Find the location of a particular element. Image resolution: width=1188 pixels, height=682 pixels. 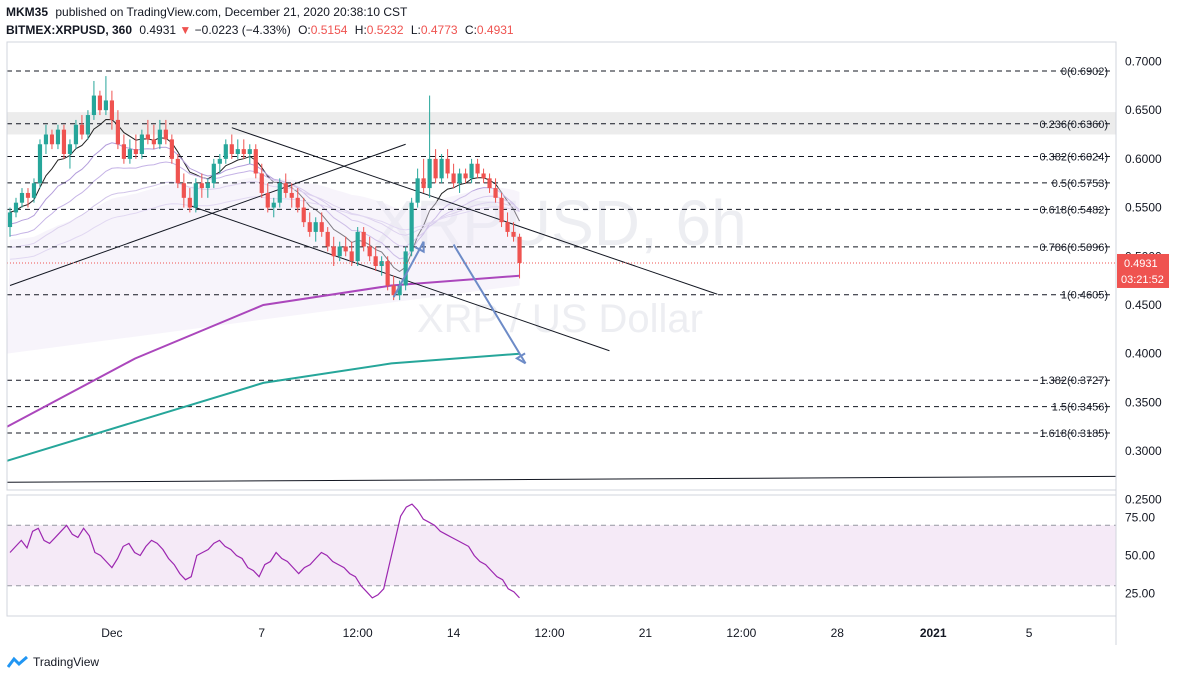

fib-level-label: 0(0.6902) is located at coordinates (1084, 72).